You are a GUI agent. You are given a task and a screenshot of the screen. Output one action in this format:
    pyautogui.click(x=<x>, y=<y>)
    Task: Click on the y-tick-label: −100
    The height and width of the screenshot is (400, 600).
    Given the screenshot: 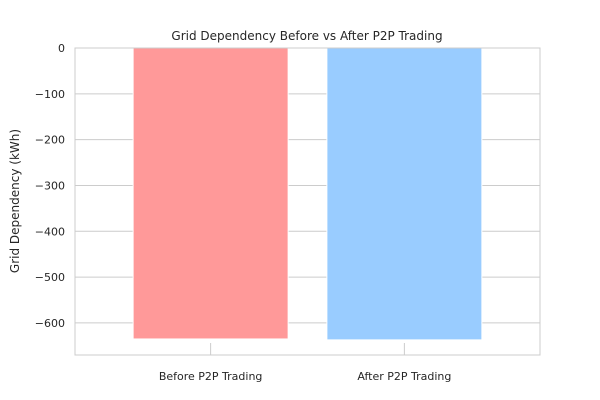 What is the action you would take?
    pyautogui.click(x=50, y=94)
    